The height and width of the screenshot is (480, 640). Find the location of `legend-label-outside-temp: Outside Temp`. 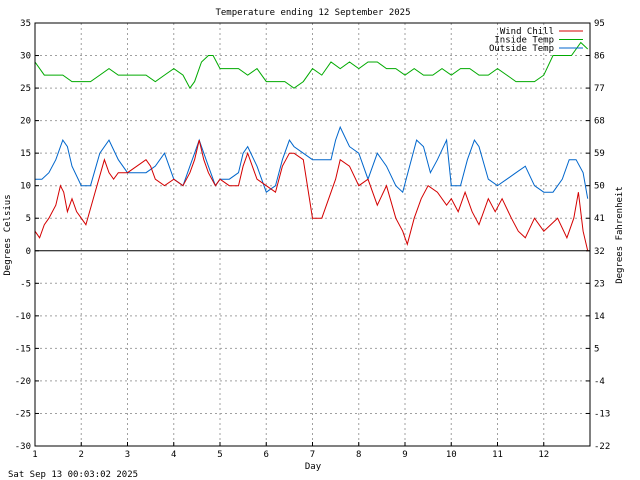

legend-label-outside-temp: Outside Temp is located at coordinates (521, 49).